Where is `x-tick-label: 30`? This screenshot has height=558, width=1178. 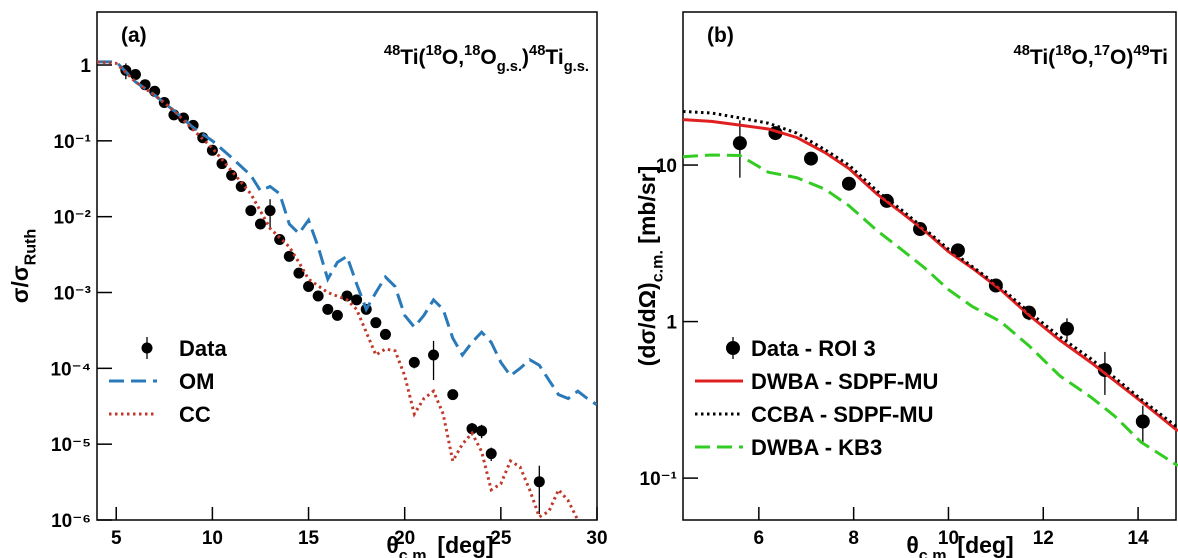
x-tick-label: 30 is located at coordinates (596, 538).